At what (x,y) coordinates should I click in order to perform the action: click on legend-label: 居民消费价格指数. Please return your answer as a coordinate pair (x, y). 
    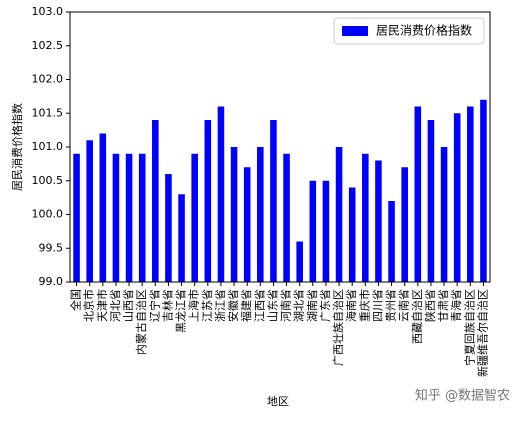
    Looking at the image, I should click on (424, 30).